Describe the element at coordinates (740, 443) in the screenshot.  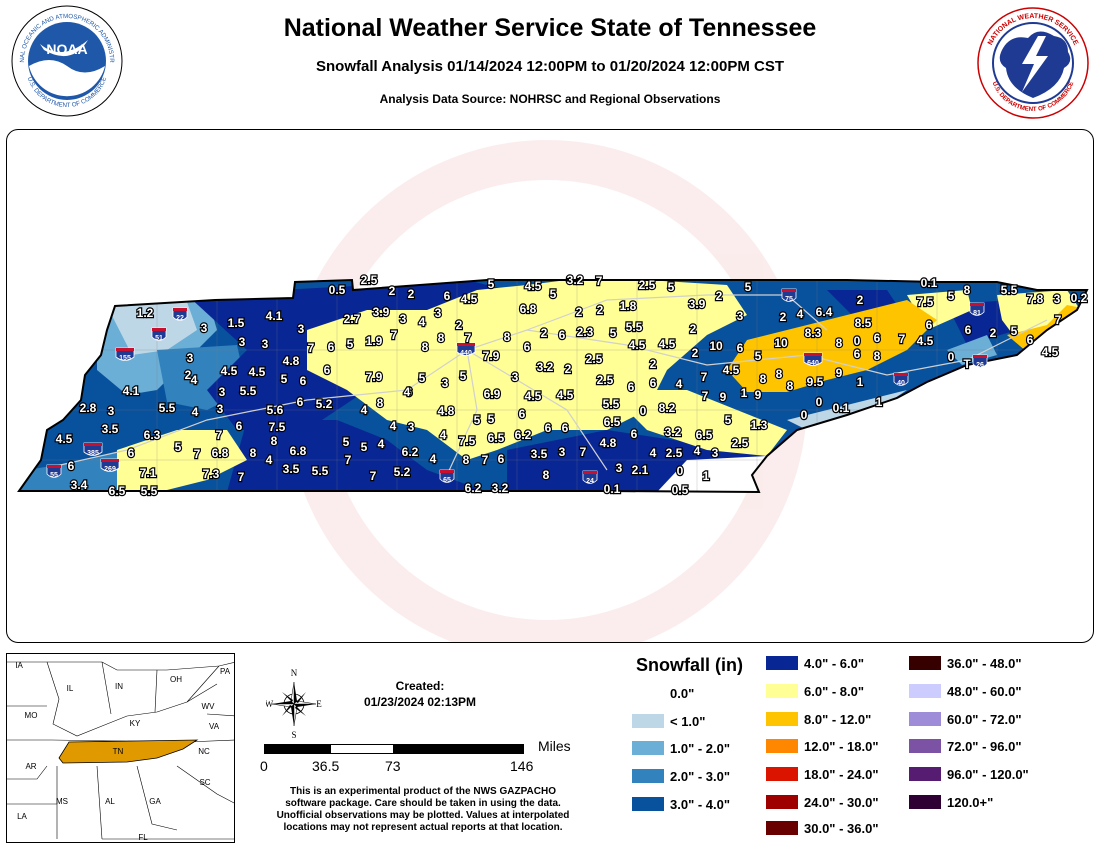
I see `snowfall-value-label: 2.5` at that location.